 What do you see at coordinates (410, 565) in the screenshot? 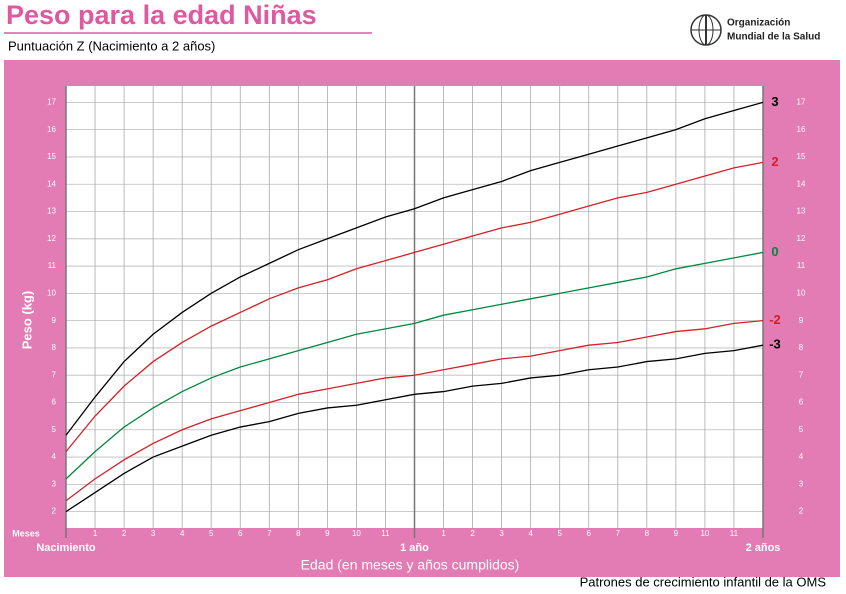
I see `x-axis-label: Edad (en meses y años cumplidos)` at bounding box center [410, 565].